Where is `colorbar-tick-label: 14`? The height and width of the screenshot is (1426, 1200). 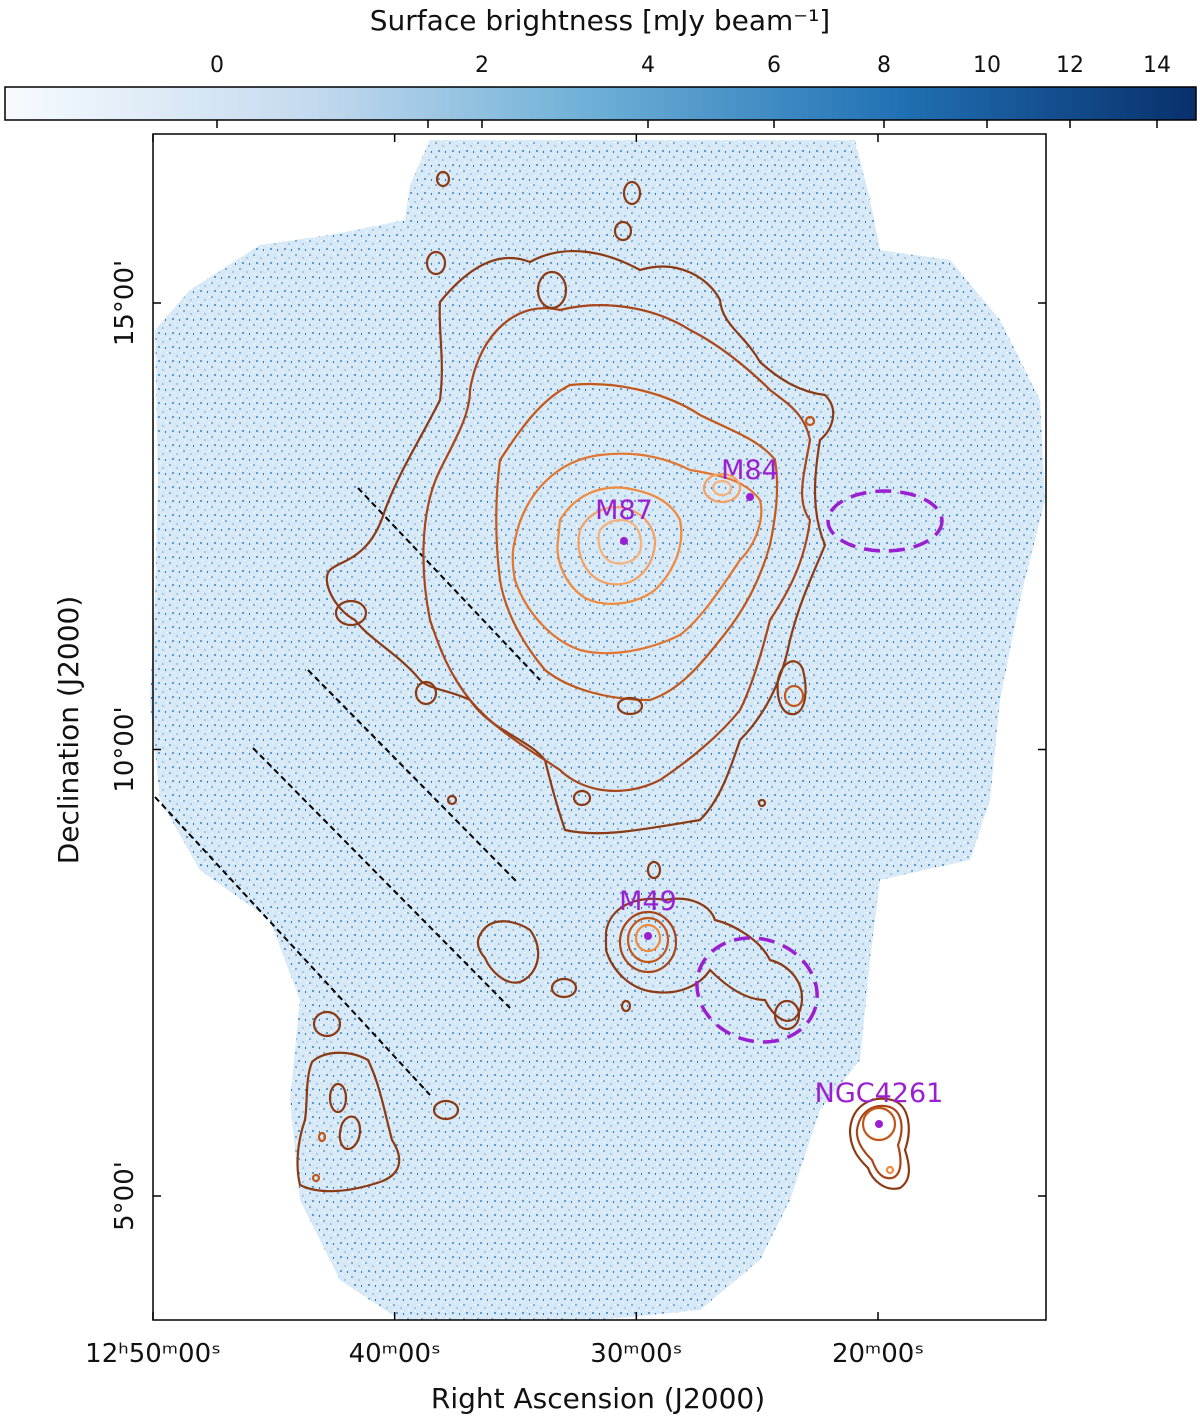 colorbar-tick-label: 14 is located at coordinates (1157, 65).